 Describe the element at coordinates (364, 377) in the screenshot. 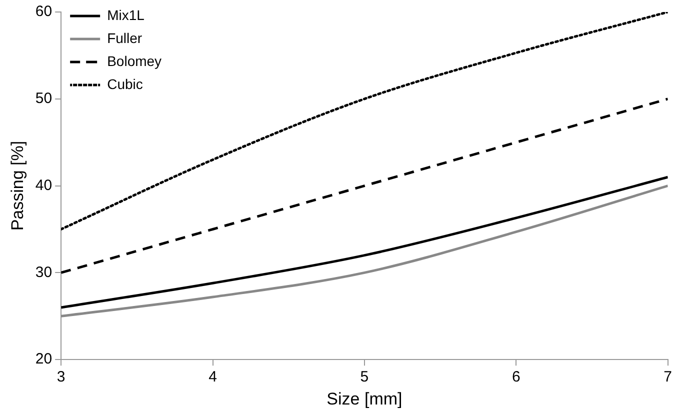

I see `x-tick-label: 5` at that location.